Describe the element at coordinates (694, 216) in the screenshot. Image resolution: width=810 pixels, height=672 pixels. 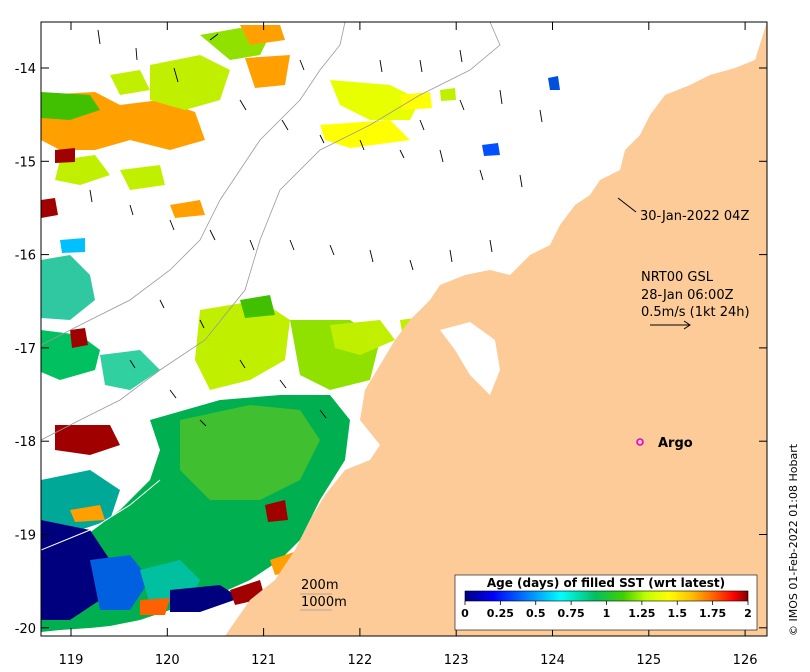
I see `date-label: 30-Jan-2022 04Z` at that location.